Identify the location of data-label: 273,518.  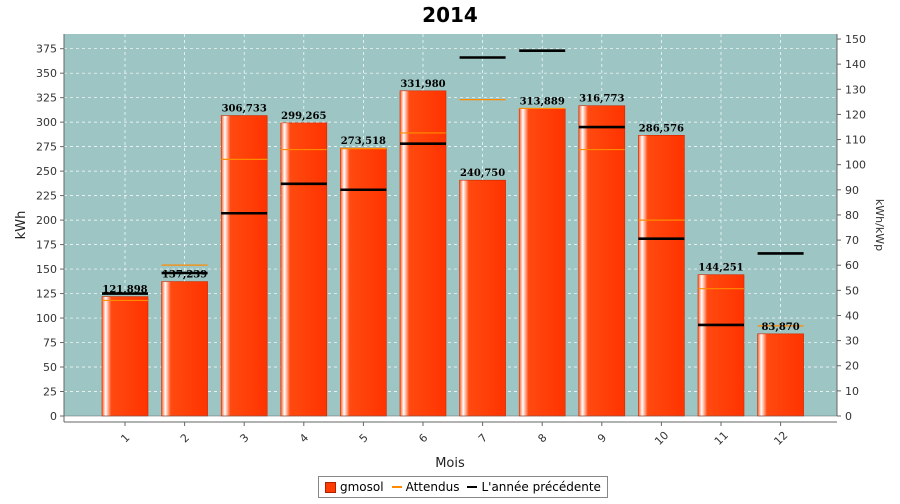
(363, 141).